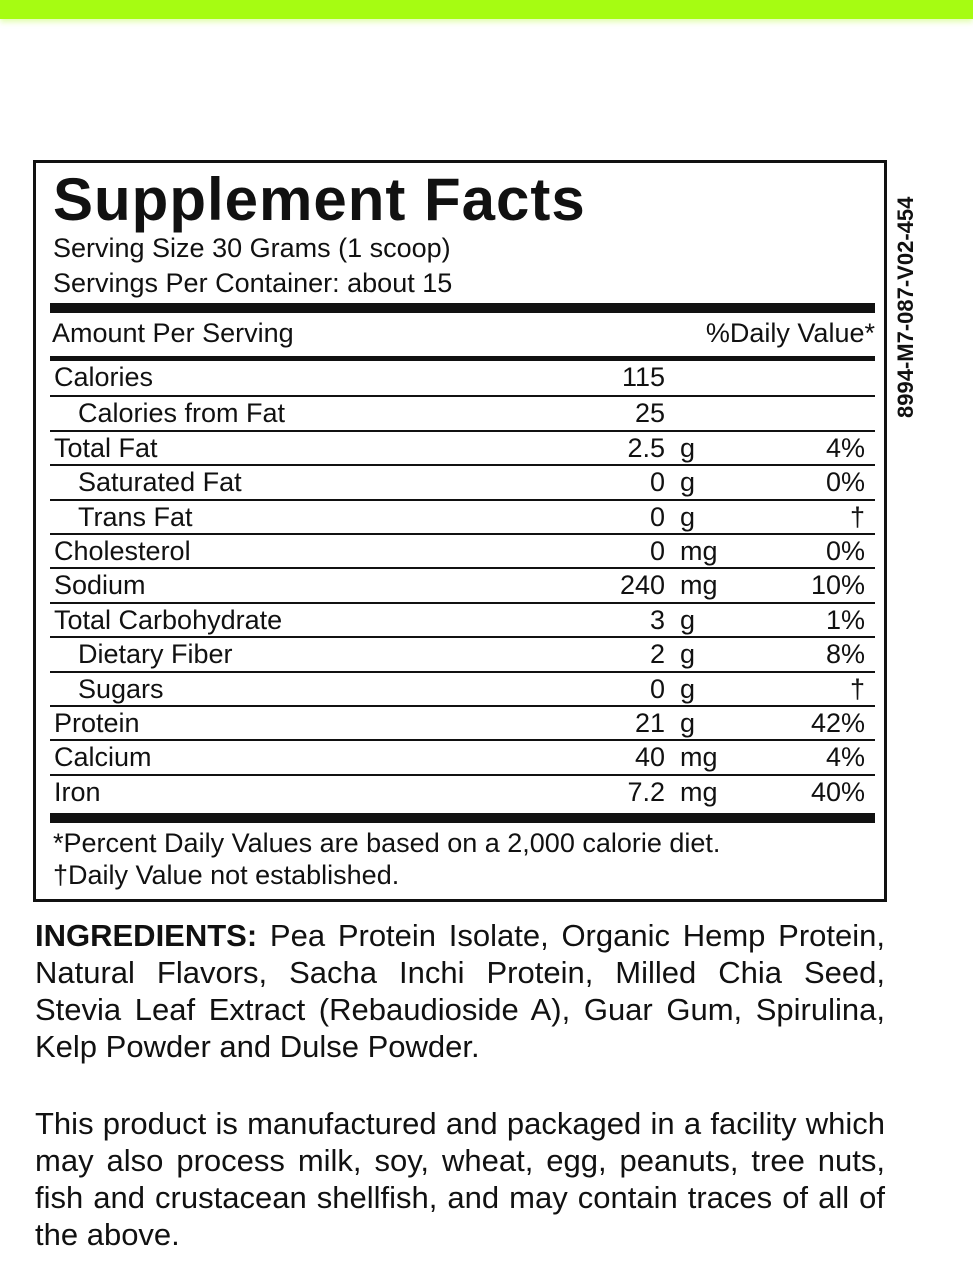  Describe the element at coordinates (649, 413) in the screenshot. I see `nutrient-amount: 25` at that location.